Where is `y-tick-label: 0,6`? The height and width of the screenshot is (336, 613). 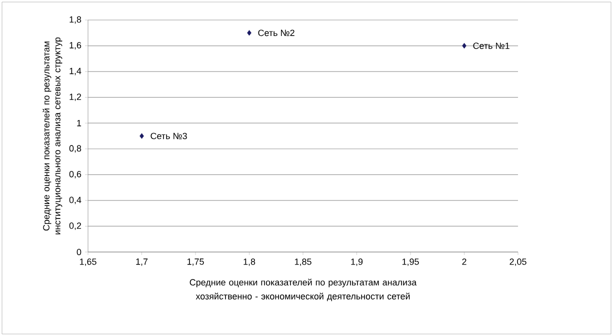
y-tick-label: 0,6 is located at coordinates (75, 174).